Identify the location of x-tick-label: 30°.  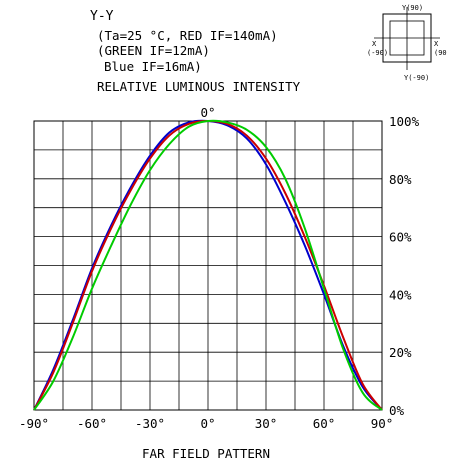
(266, 423).